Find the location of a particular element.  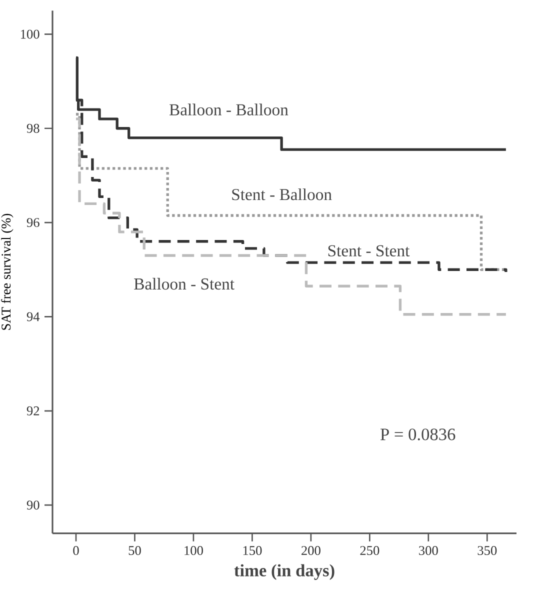

y-tick-label: 94 is located at coordinates (33, 317).